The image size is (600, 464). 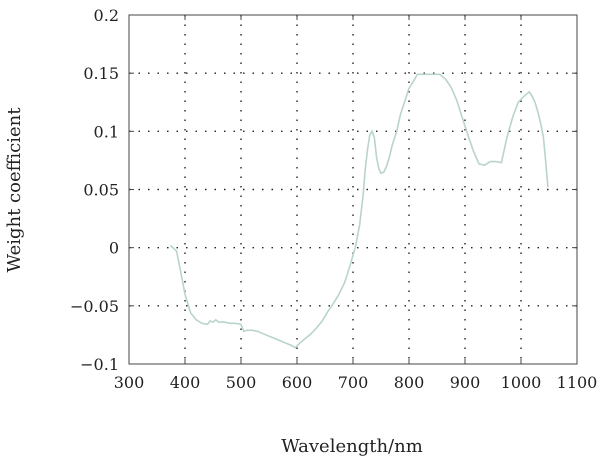 I want to click on x-tick-label: 700, so click(x=353, y=382).